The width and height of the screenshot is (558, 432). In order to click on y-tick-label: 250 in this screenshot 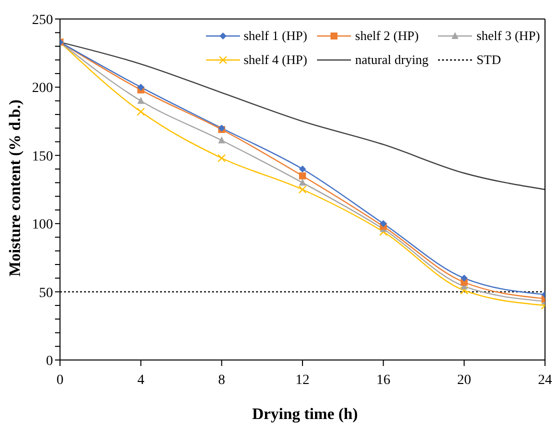, I will do `click(42, 20)`.